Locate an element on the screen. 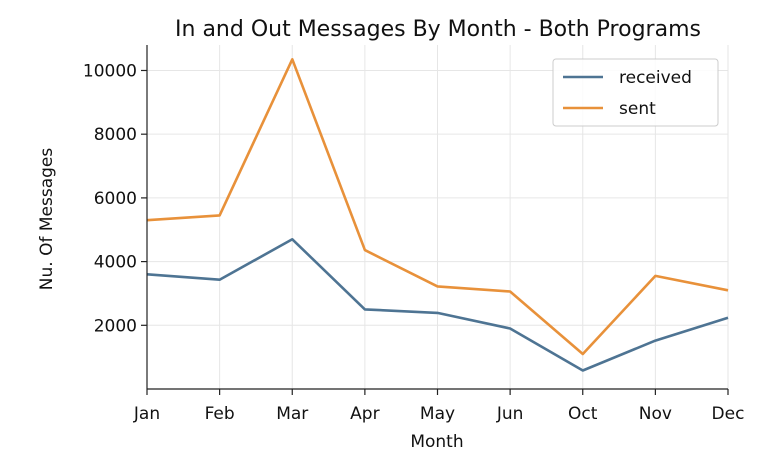 The image size is (780, 473). x-tick-label: Apr is located at coordinates (364, 414).